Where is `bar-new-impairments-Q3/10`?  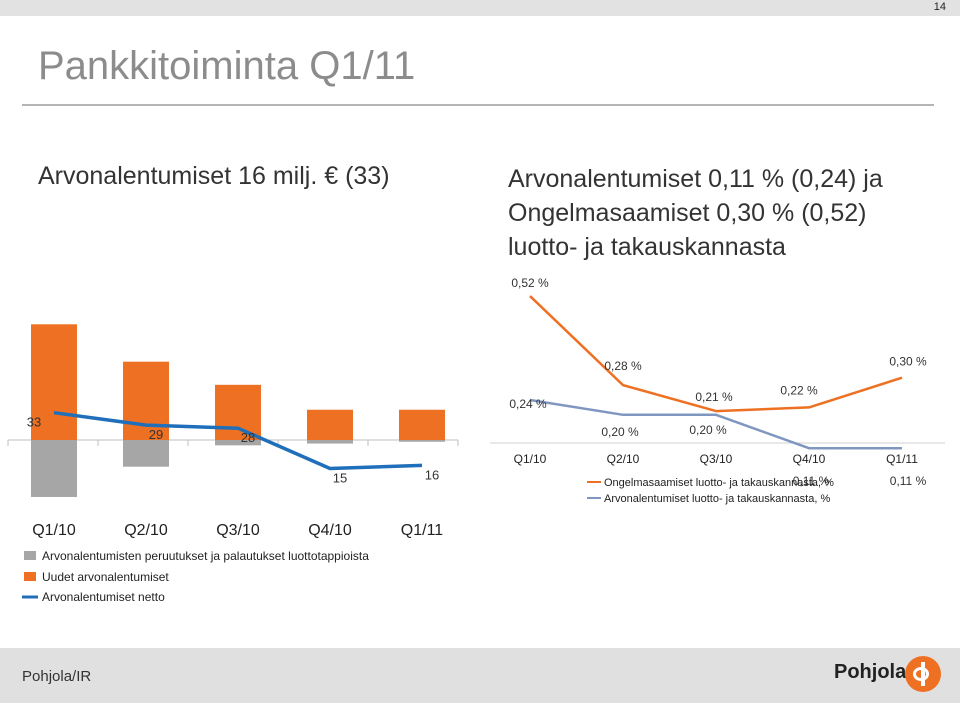 bar-new-impairments-Q3/10 is located at coordinates (238, 412).